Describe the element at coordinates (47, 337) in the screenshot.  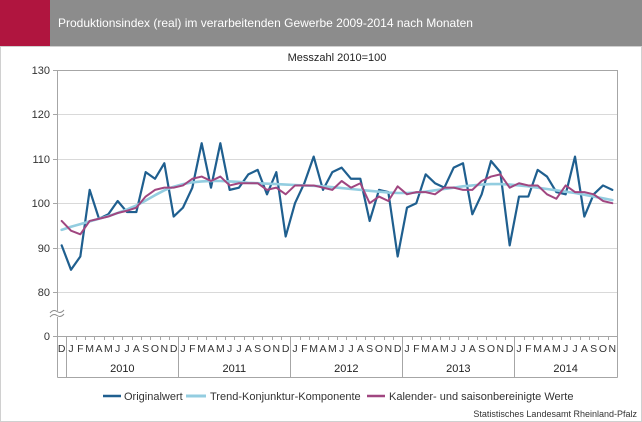
I see `y-tick-label: 0` at that location.